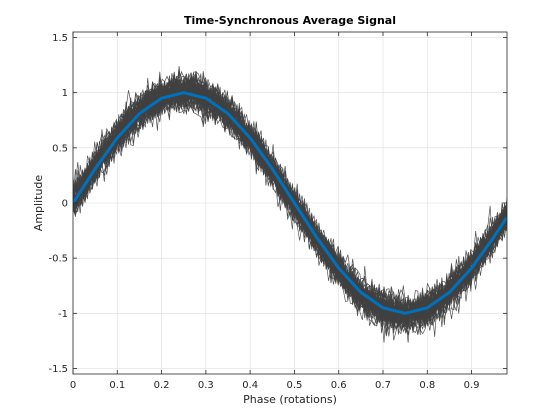 The width and height of the screenshot is (560, 420). What do you see at coordinates (117, 385) in the screenshot?
I see `x-tick-label: 0.1` at bounding box center [117, 385].